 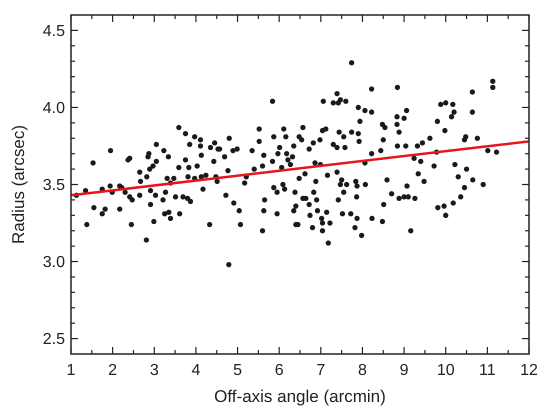 What do you see at coordinates (54, 263) in the screenshot?
I see `y-tick-label: 3.0` at bounding box center [54, 263].